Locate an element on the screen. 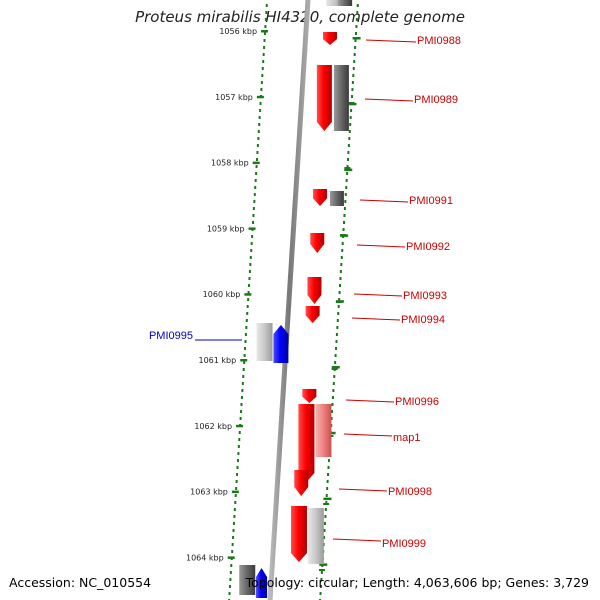  minor-tick-right is located at coordinates (326, 504).